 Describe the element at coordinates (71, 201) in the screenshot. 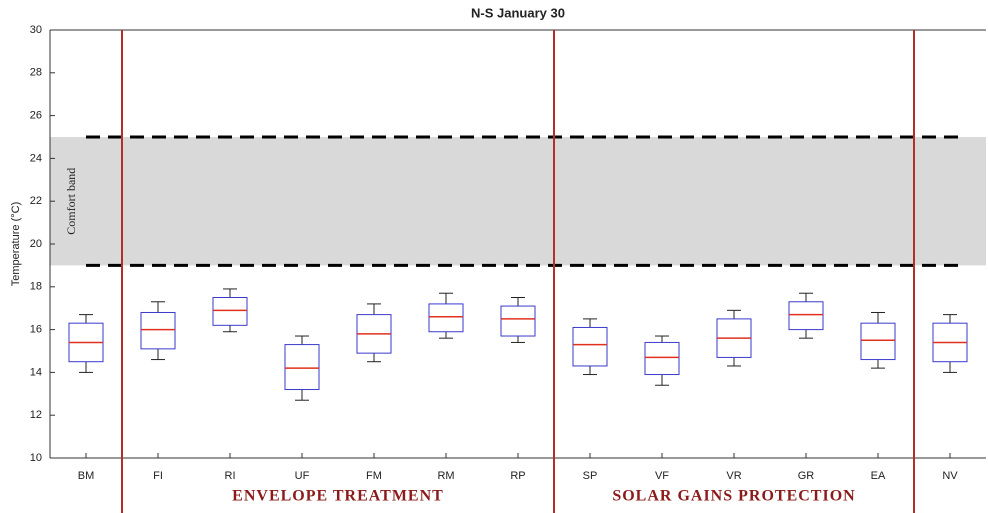

I see `comfort-band-label: Comfort band` at that location.